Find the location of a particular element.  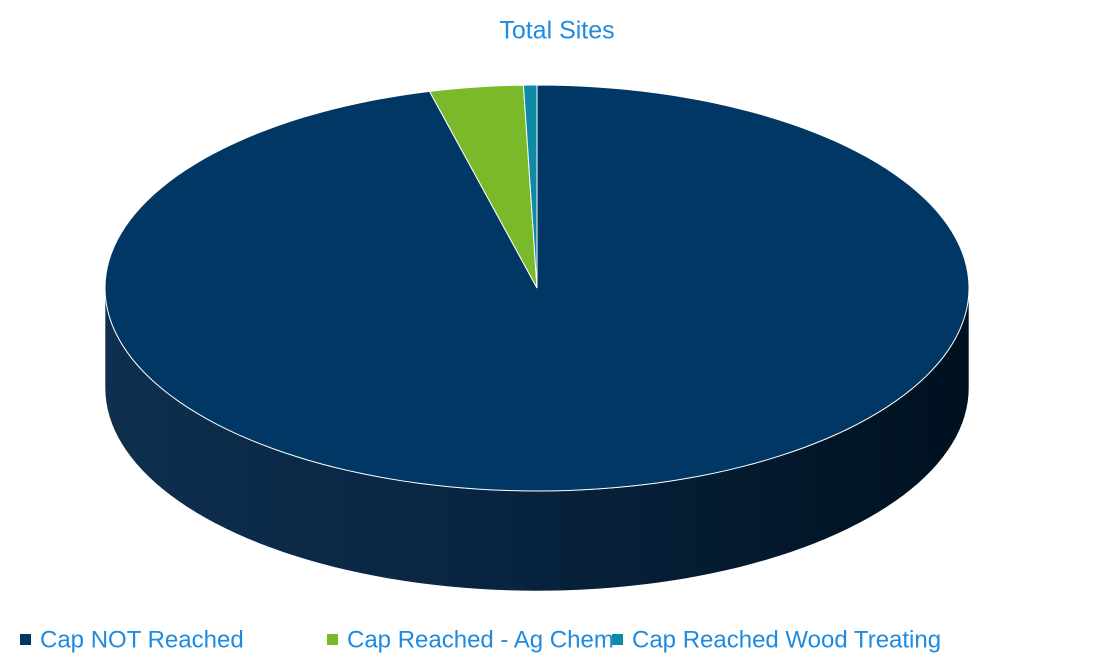

chart-title: Total Sites is located at coordinates (556, 31).